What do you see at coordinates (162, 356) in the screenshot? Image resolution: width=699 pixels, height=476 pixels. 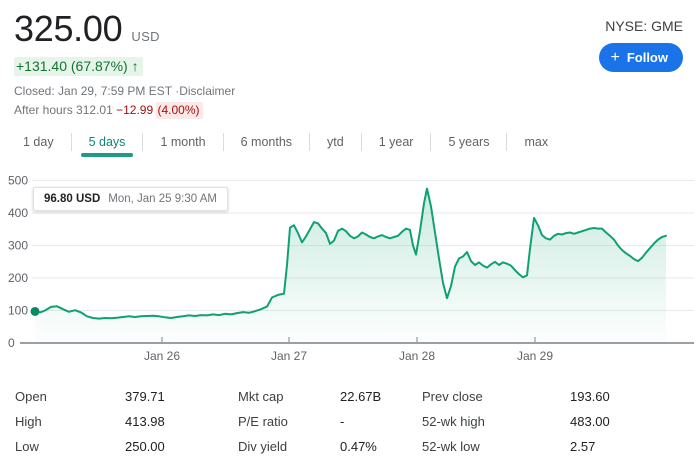 I see `x-axis-label: Jan 26` at bounding box center [162, 356].